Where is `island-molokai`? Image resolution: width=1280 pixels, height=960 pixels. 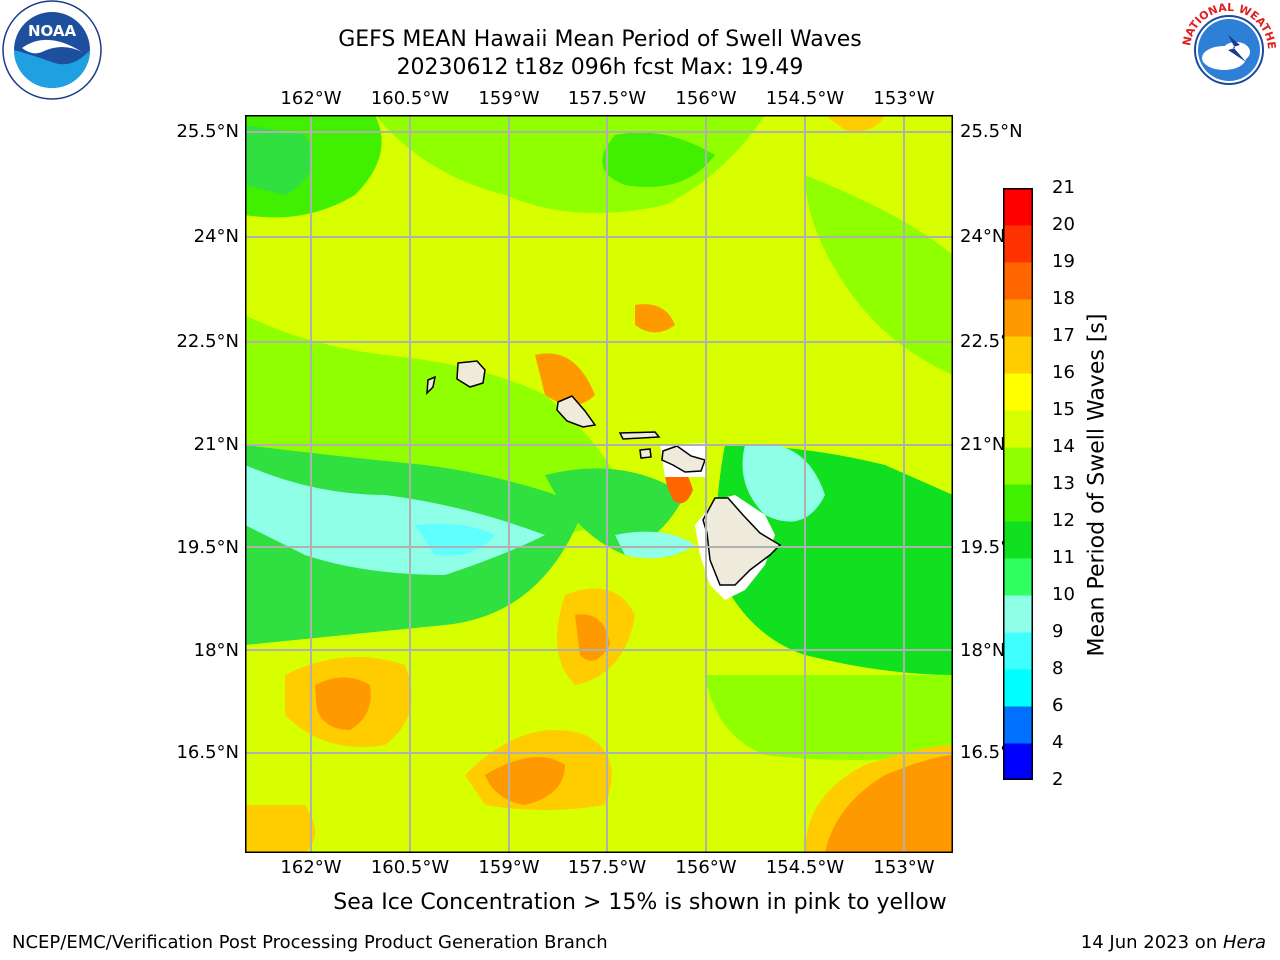 island-molokai is located at coordinates (639, 435).